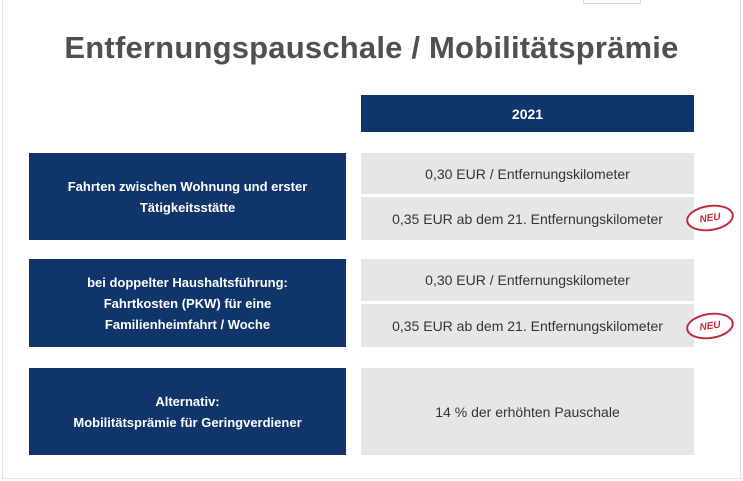  Describe the element at coordinates (527, 411) in the screenshot. I see `value-cell-mobility-bonus: 14 % der erhöhten Pauschale` at that location.